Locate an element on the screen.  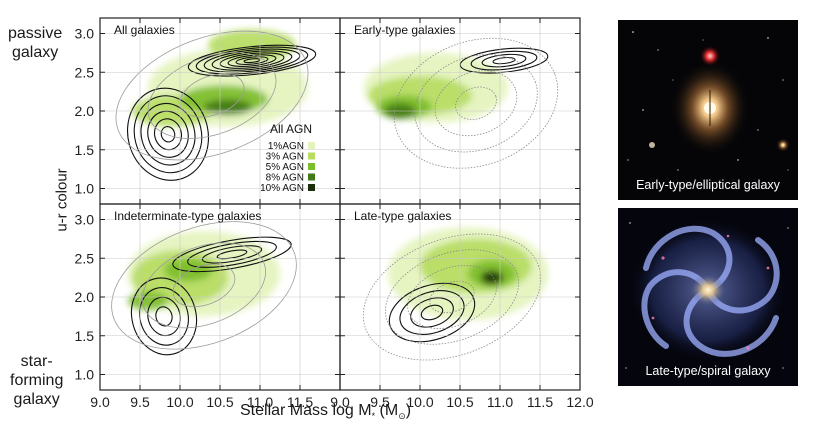
panel-1-shading is located at coordinates (436, 87).